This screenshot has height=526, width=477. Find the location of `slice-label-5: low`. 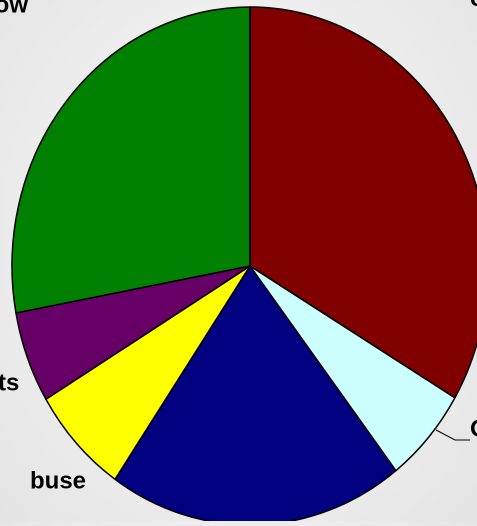

slice-label-5: low is located at coordinates (14, 9).